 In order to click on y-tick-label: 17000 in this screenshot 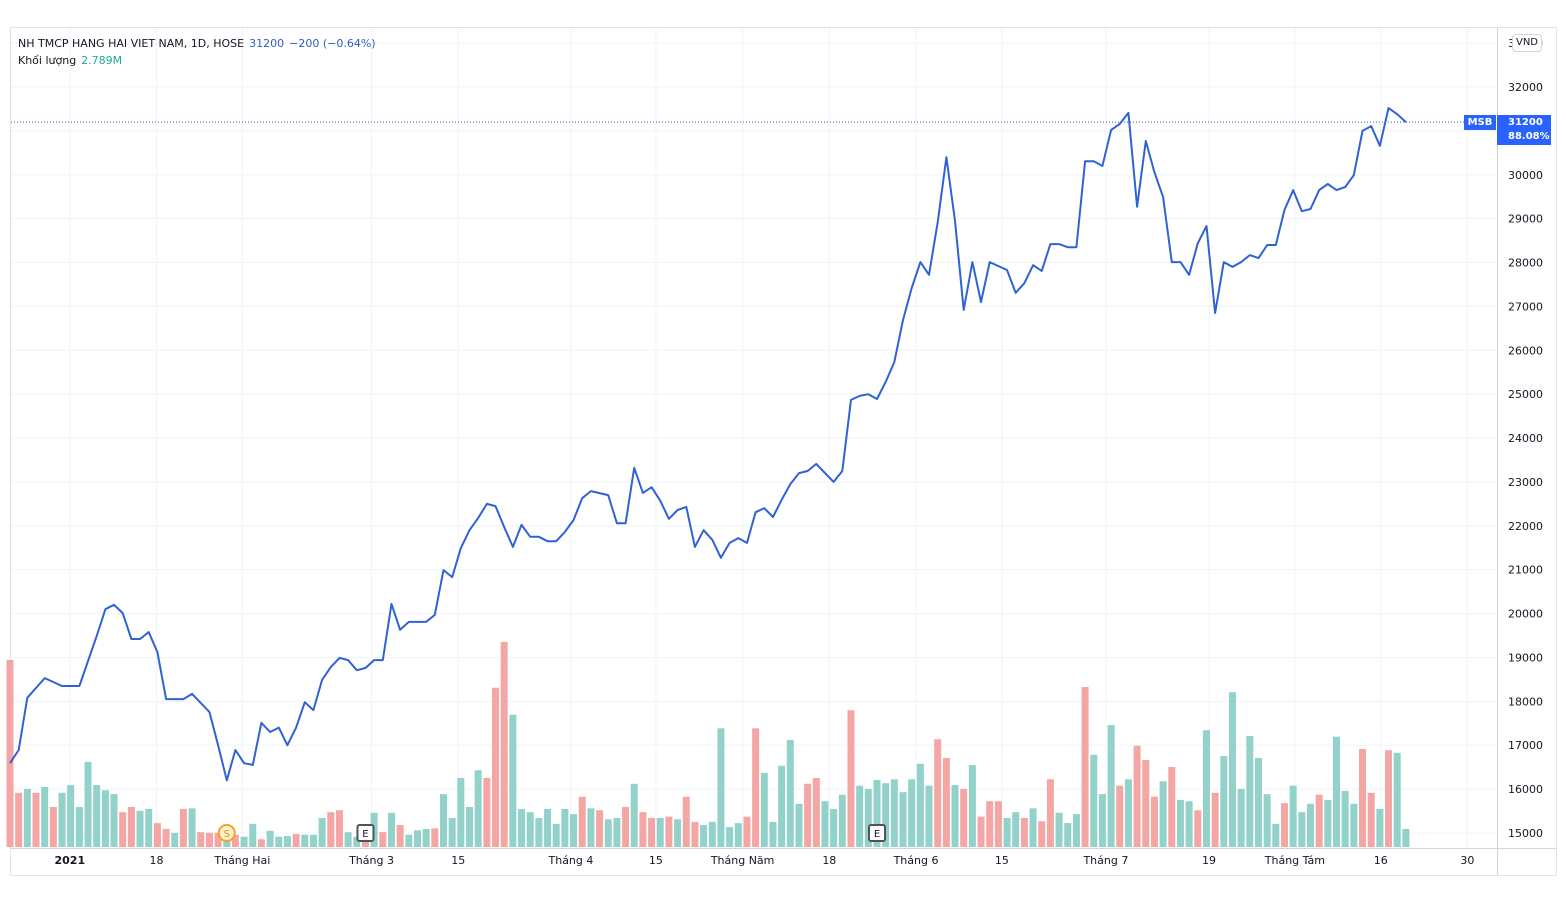, I will do `click(1525, 745)`.